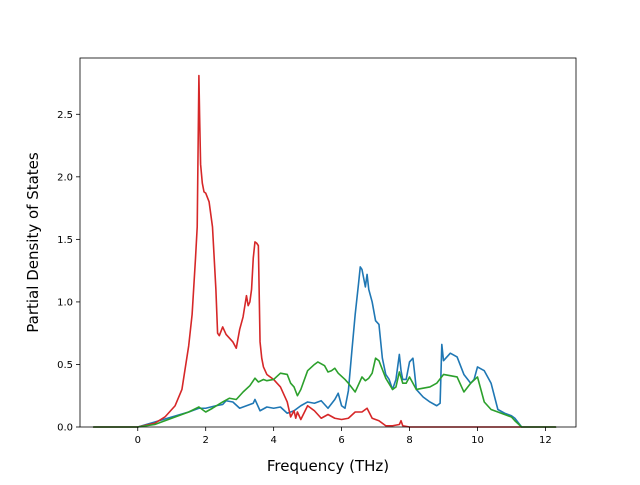  I want to click on x-tick-label: 6, so click(341, 440).